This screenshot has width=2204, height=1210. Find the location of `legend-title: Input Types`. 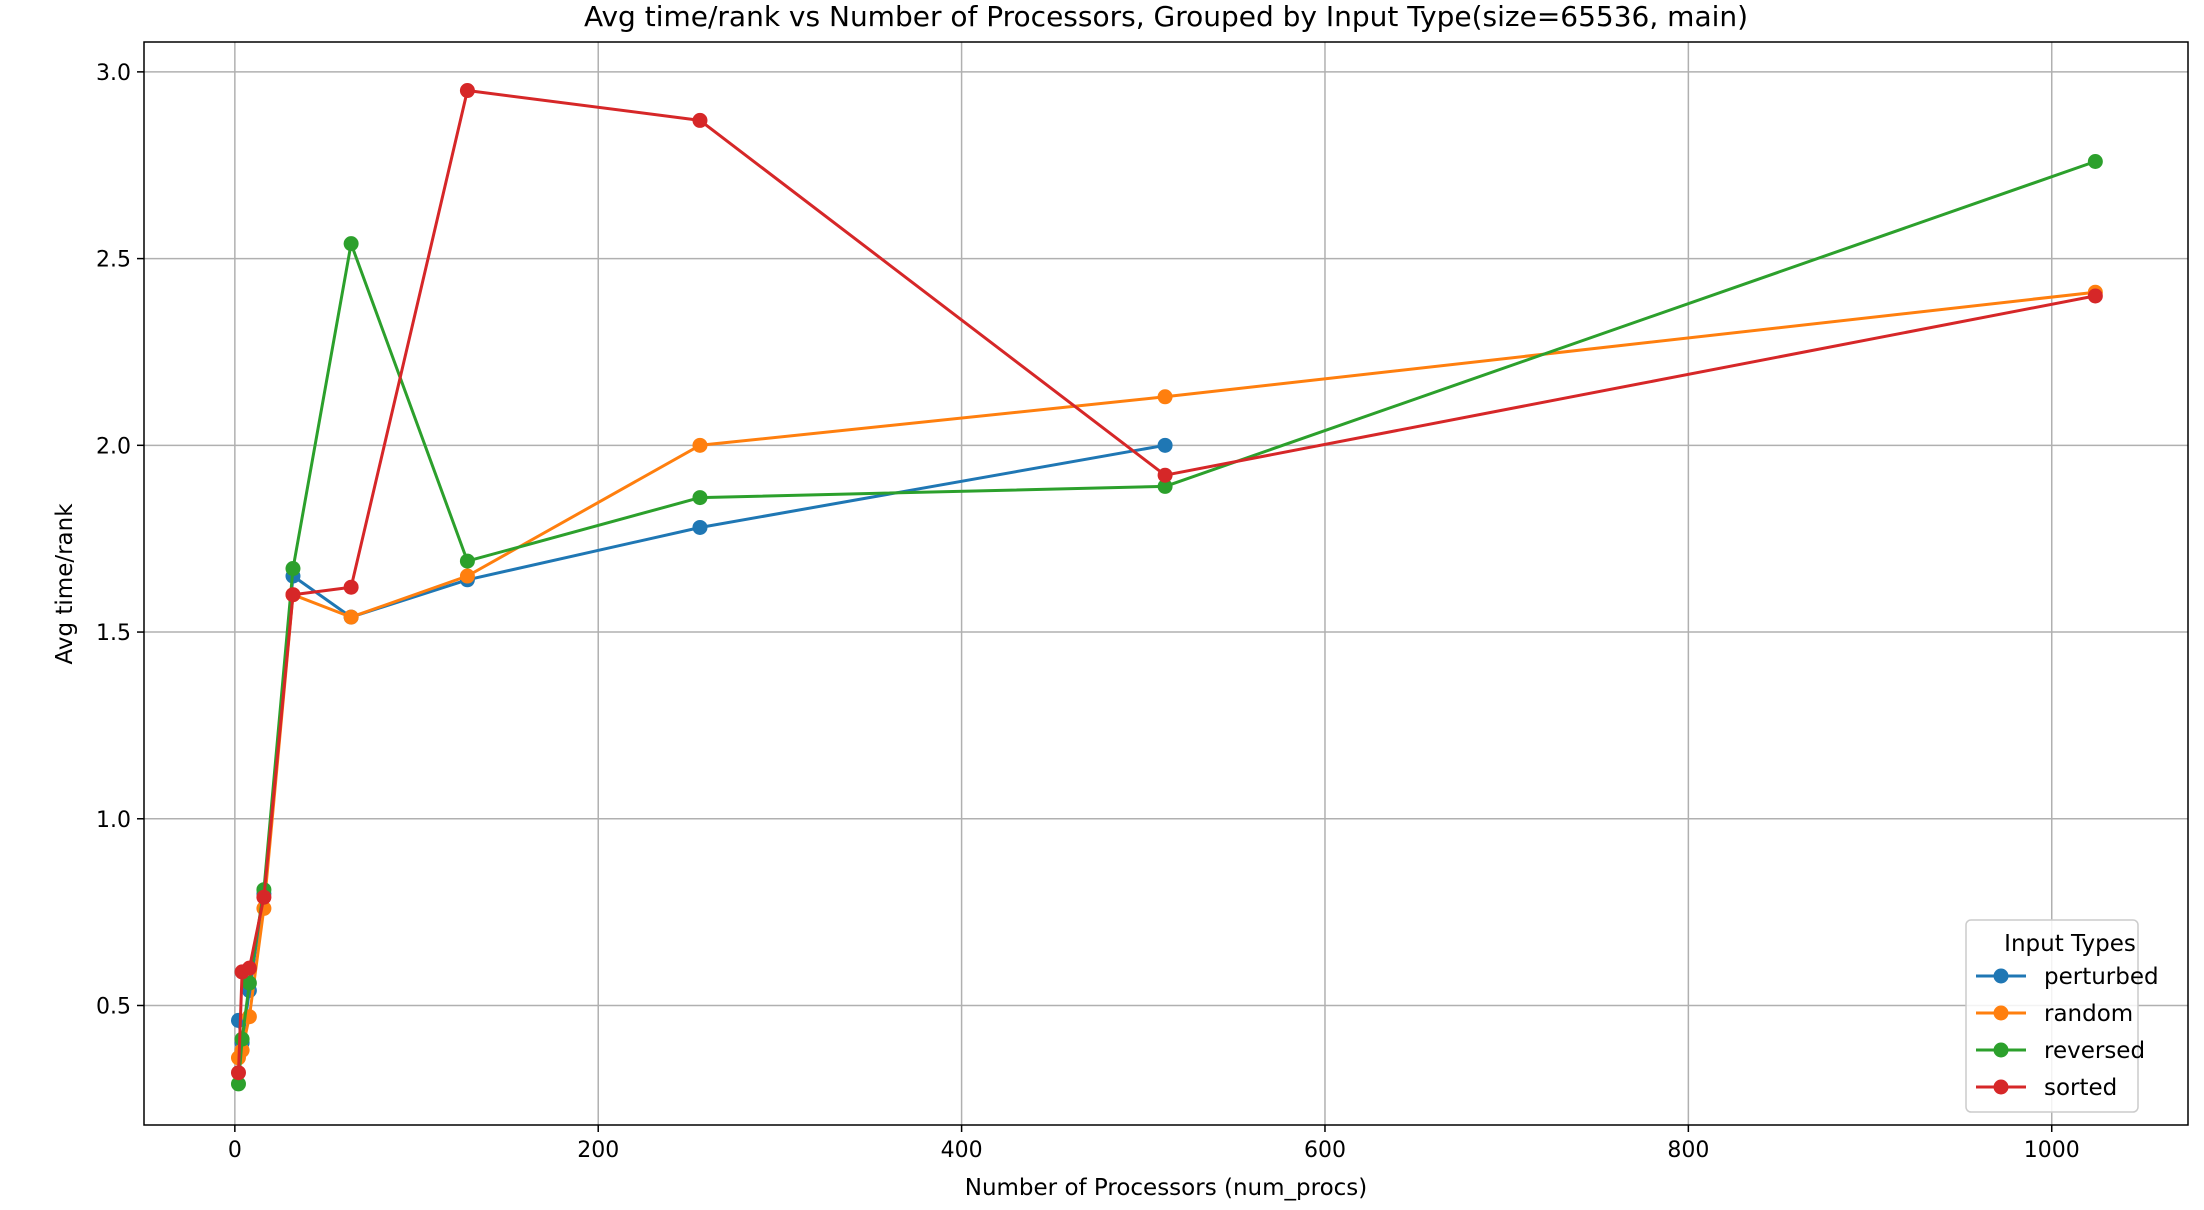

legend-title: Input Types is located at coordinates (2070, 944).